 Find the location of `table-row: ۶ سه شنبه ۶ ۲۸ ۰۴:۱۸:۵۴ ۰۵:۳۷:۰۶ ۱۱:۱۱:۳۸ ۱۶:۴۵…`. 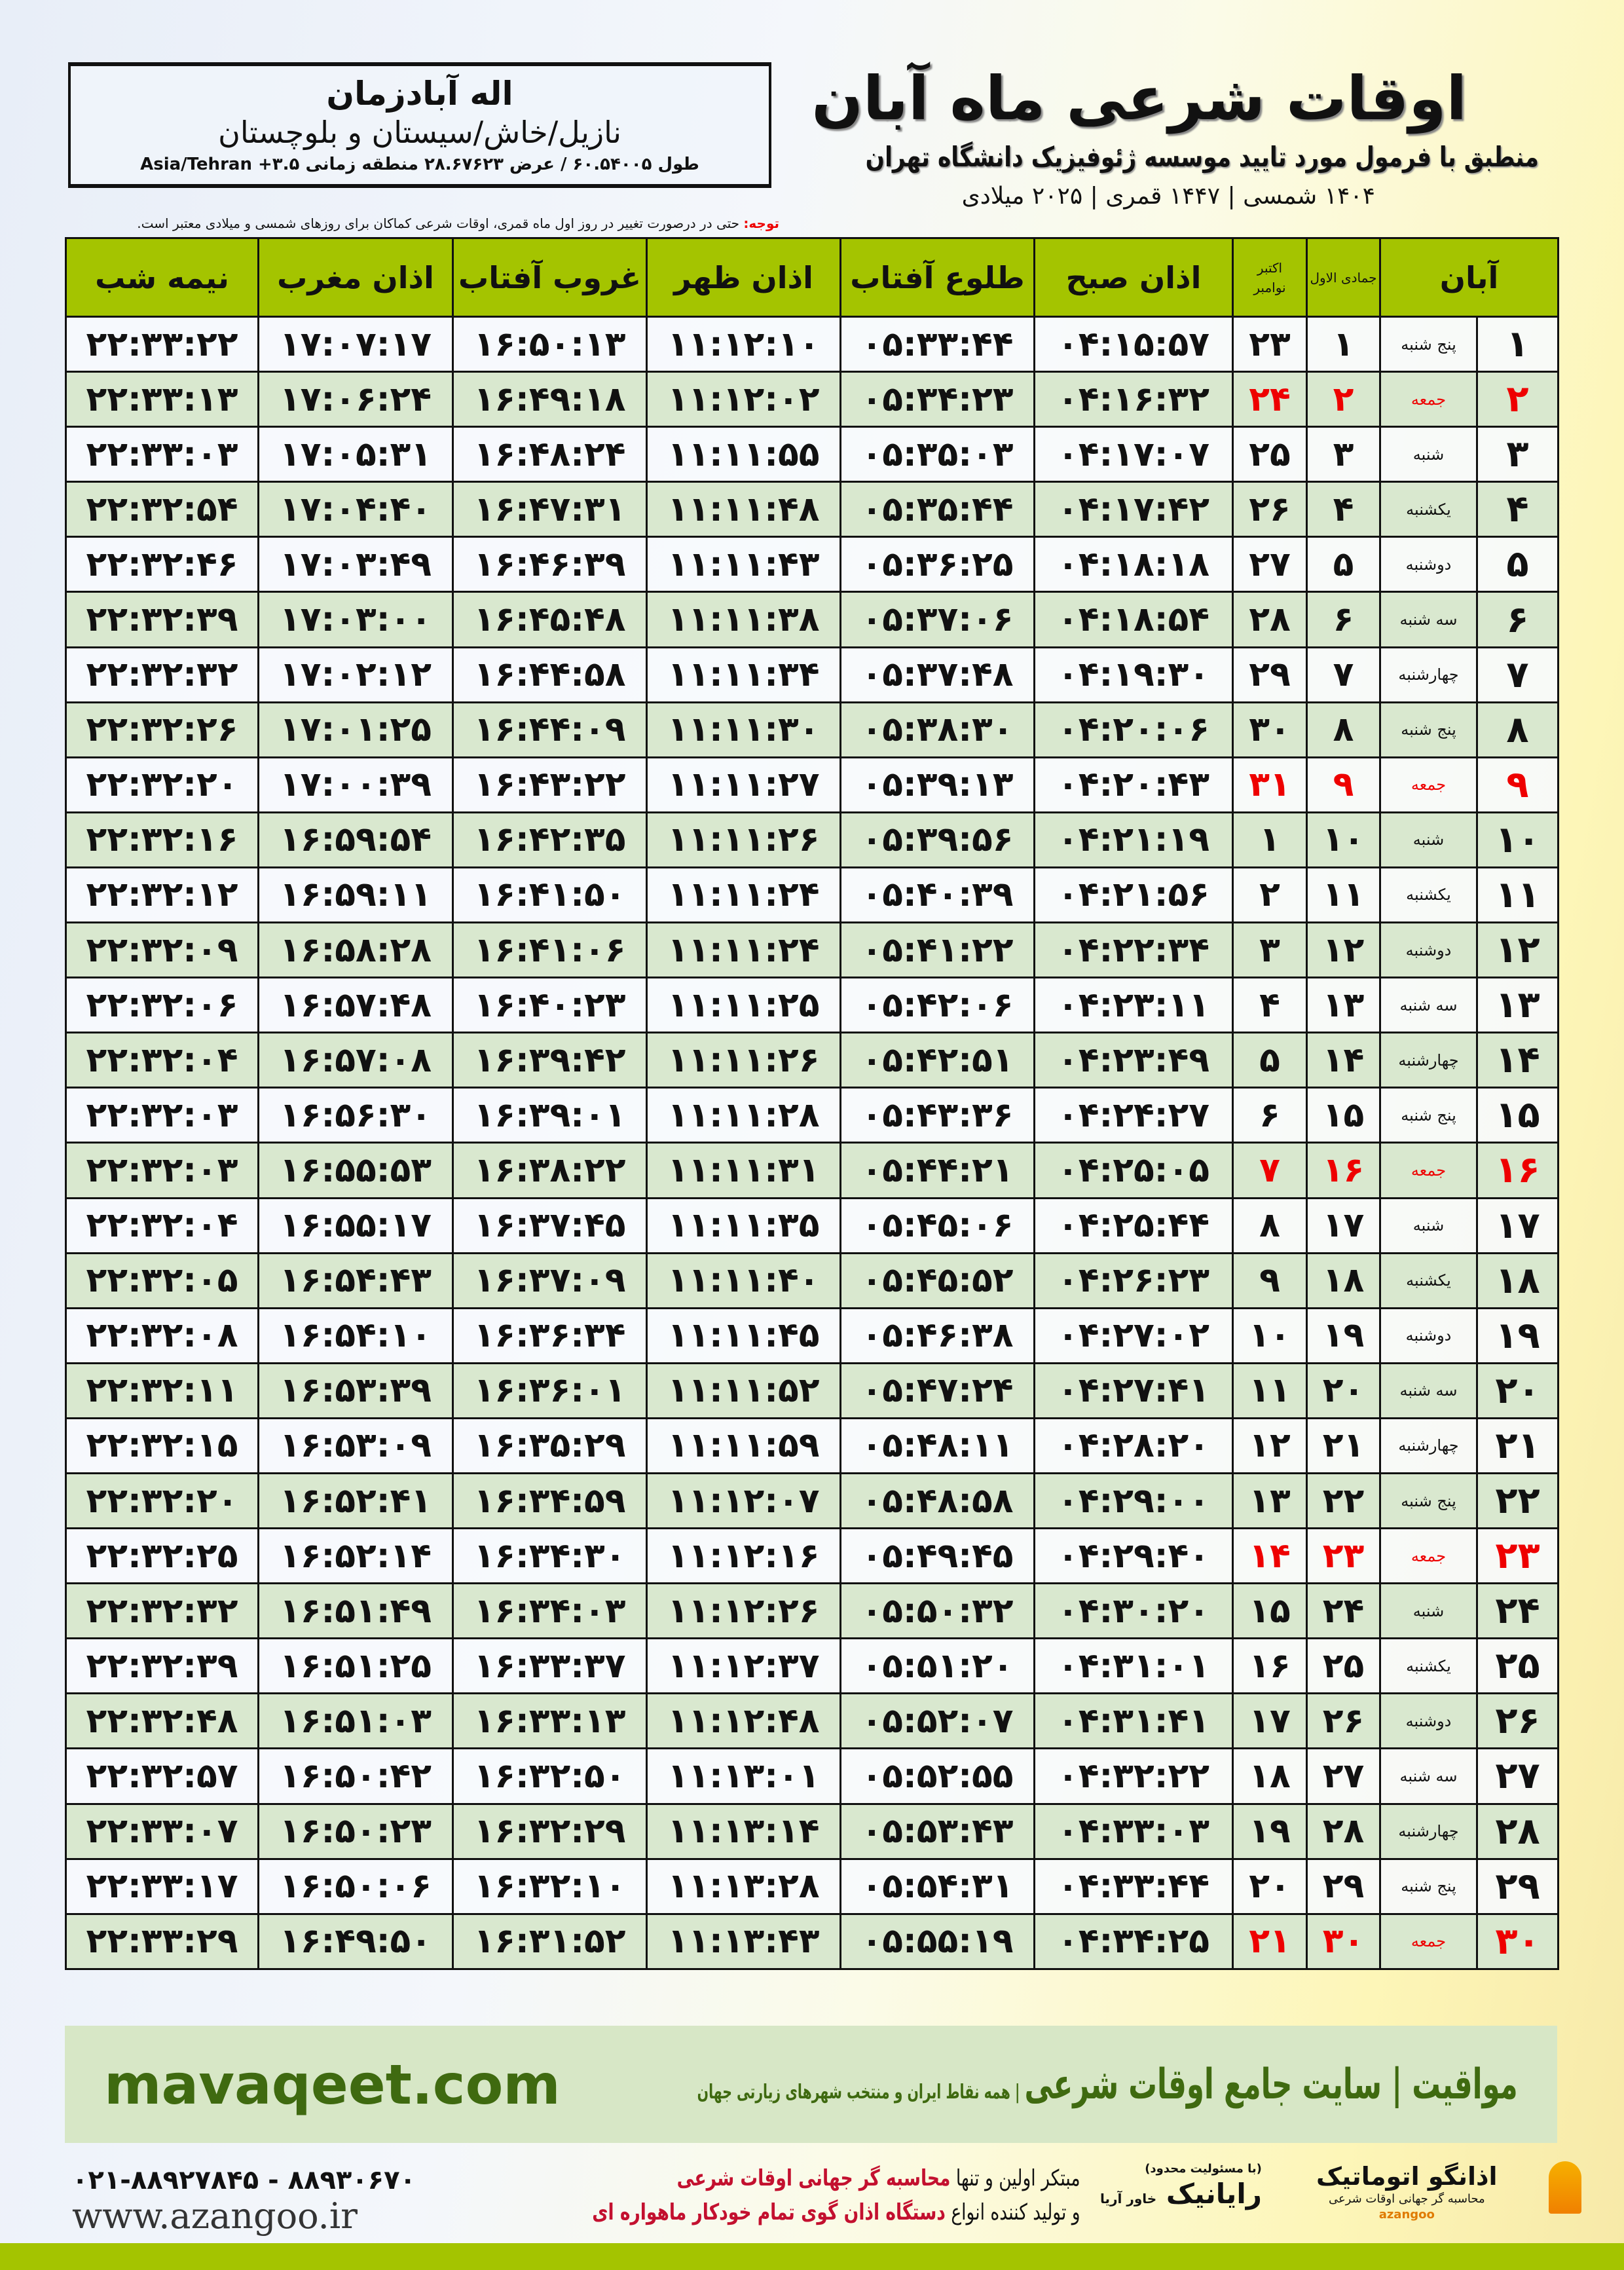

table-row: ۶ سه شنبه ۶ ۲۸ ۰۴:۱۸:۵۴ ۰۵:۳۷:۰۶ ۱۱:۱۱:۳۸ ۱۶:۴۵… is located at coordinates (812, 619).